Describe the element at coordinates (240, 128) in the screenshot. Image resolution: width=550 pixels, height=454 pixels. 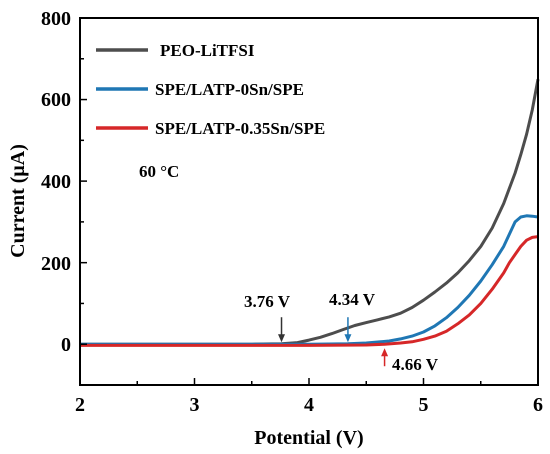
I see `legend-label-latp-035sn: SPE/LATP-0.35Sn/SPE` at that location.